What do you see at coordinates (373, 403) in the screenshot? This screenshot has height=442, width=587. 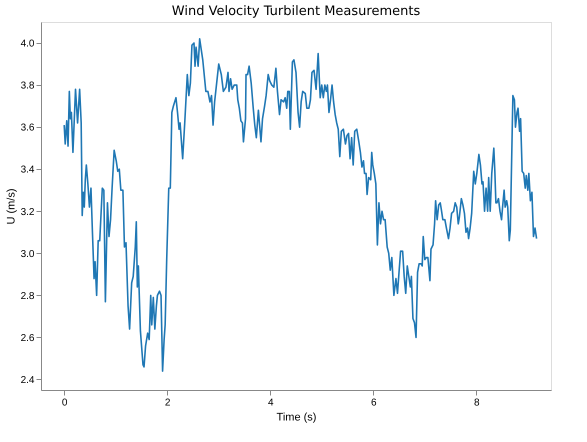 I see `x-tick-label: 6` at bounding box center [373, 403].